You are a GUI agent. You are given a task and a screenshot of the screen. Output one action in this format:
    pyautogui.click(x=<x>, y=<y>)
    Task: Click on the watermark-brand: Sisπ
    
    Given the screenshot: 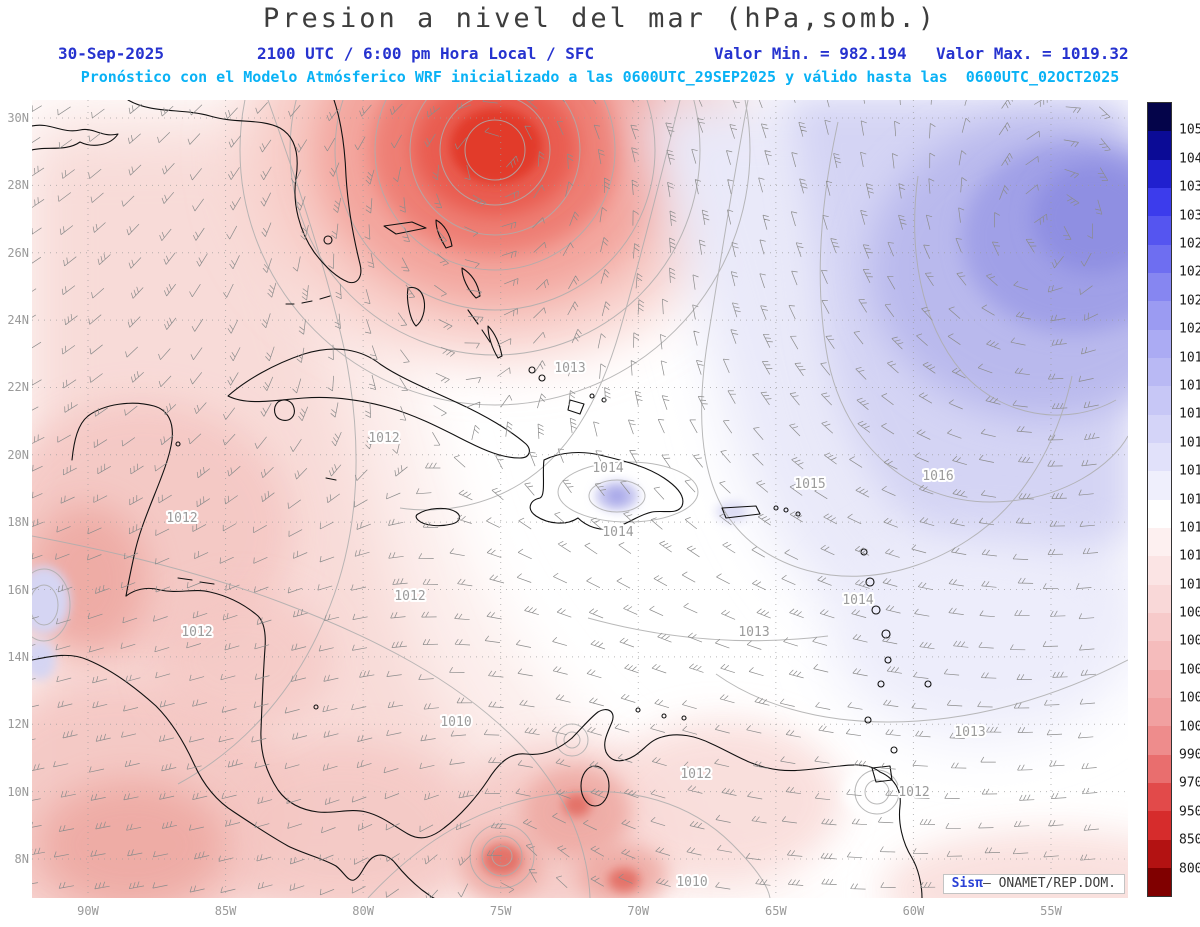 What is the action you would take?
    pyautogui.click(x=967, y=883)
    